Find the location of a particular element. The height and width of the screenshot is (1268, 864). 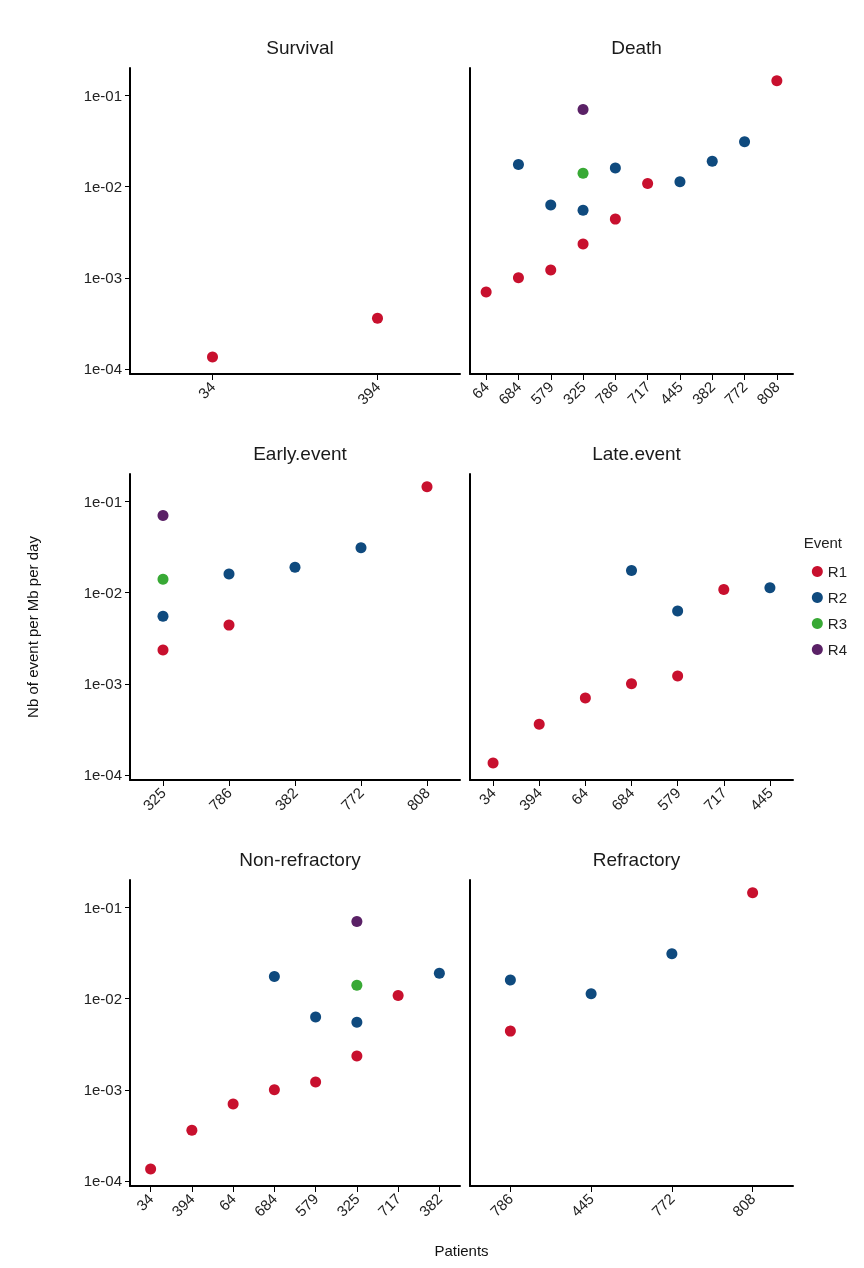

chart-title: Death is located at coordinates (636, 47).